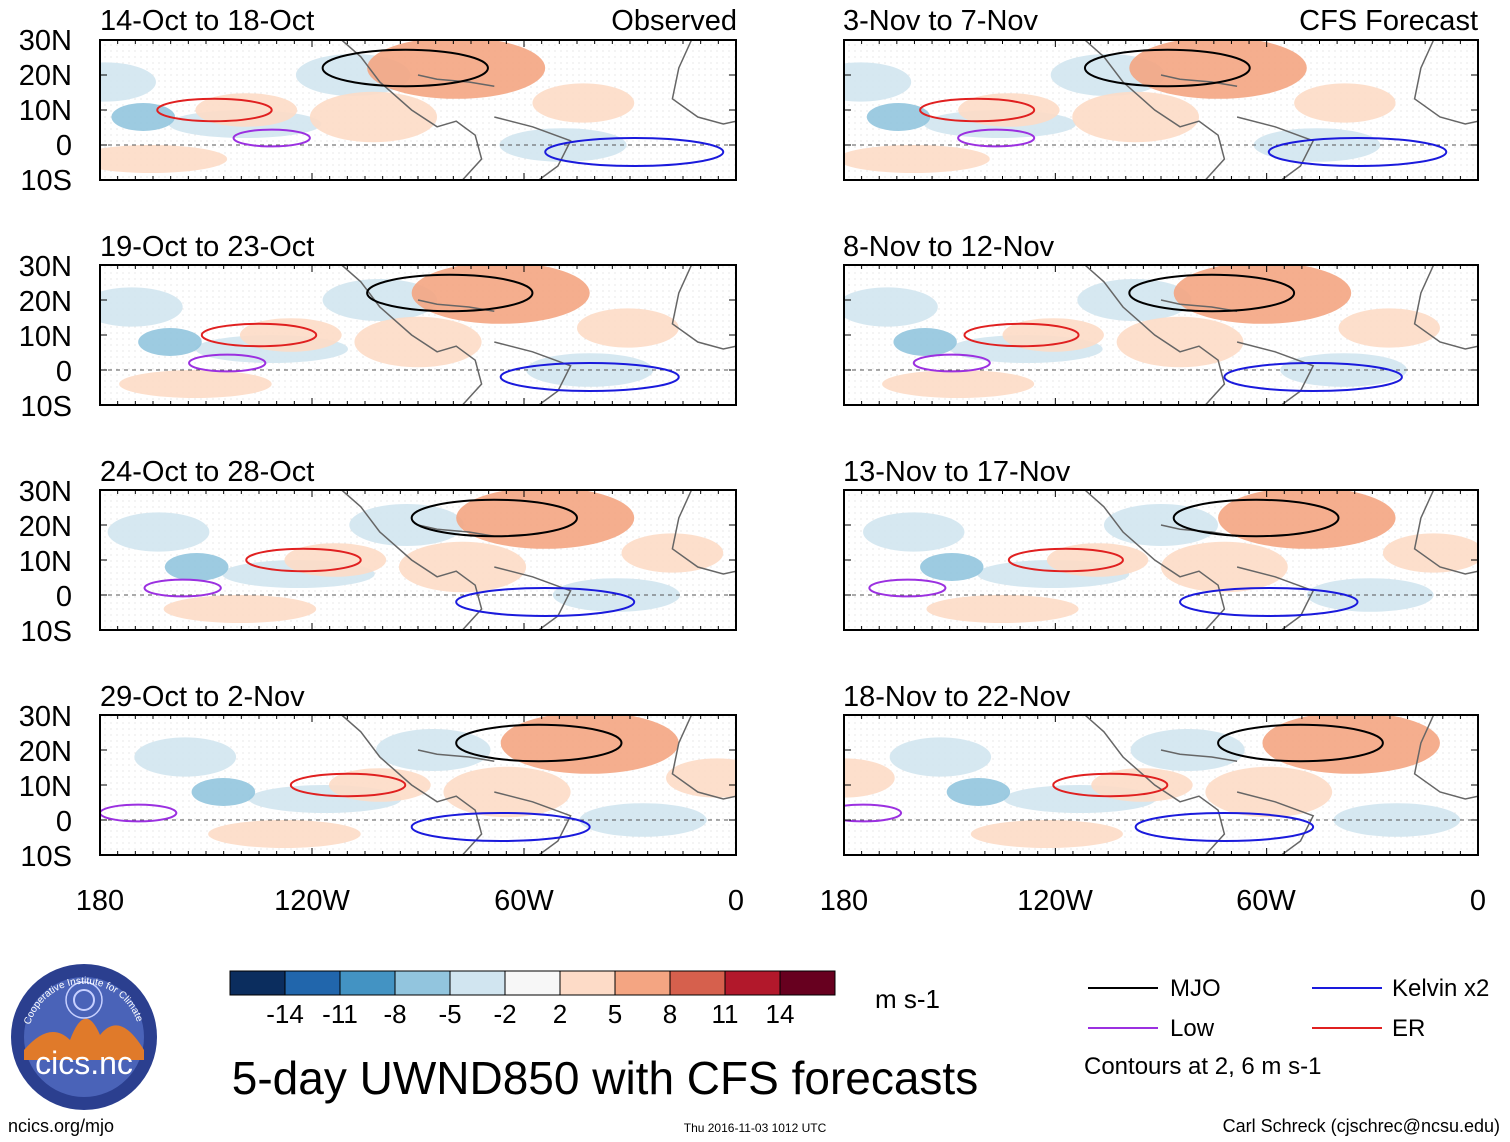  I want to click on legend-label-low: Low, so click(1192, 1028).